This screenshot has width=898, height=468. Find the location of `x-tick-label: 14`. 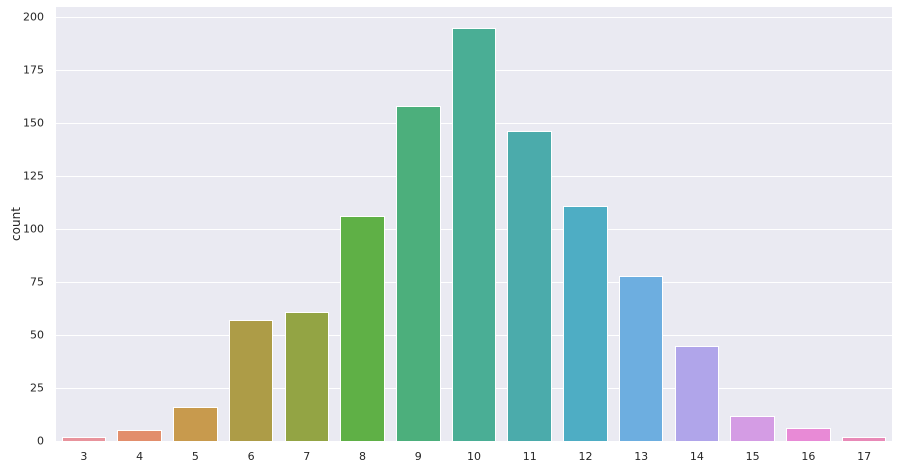

x-tick-label: 14 is located at coordinates (696, 456).